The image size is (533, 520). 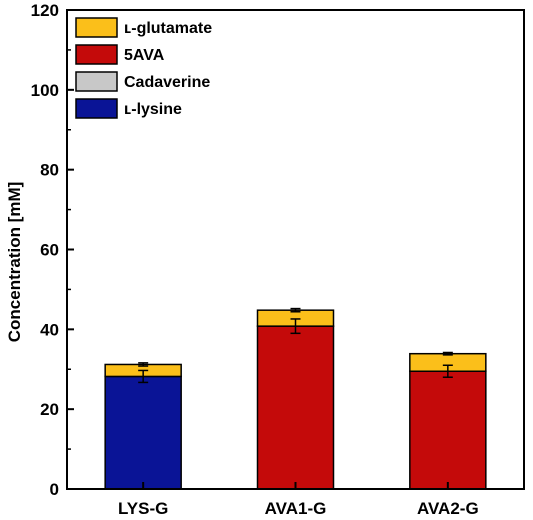 I want to click on y-axis-title: Concentration [mM], so click(x=14, y=262).